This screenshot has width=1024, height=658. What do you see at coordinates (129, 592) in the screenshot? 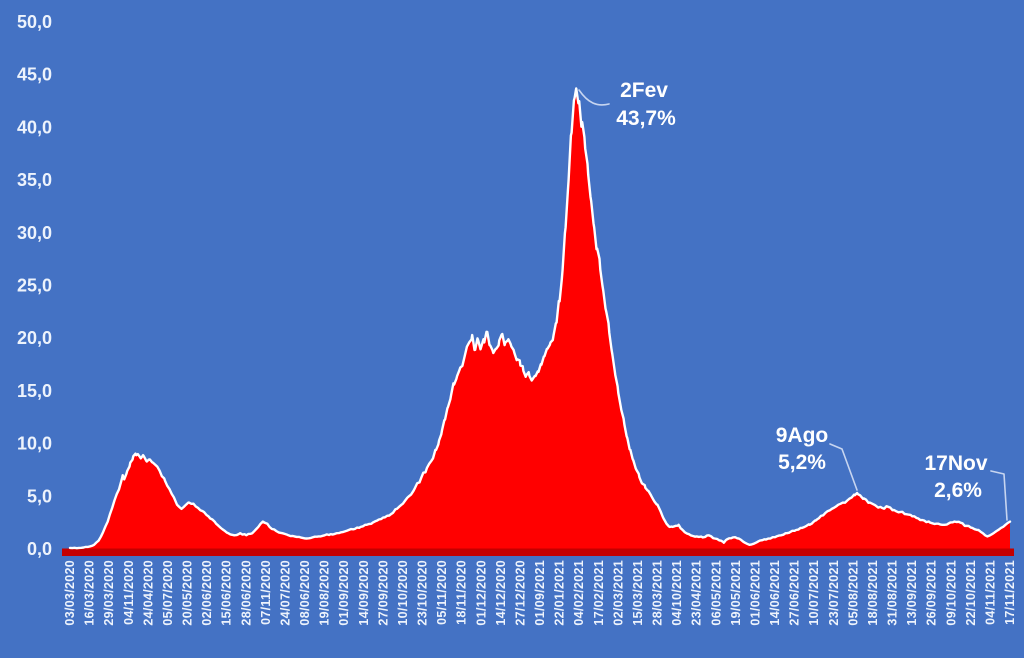
I see `x-axis-tick-label: 04/11/2020` at bounding box center [129, 592].